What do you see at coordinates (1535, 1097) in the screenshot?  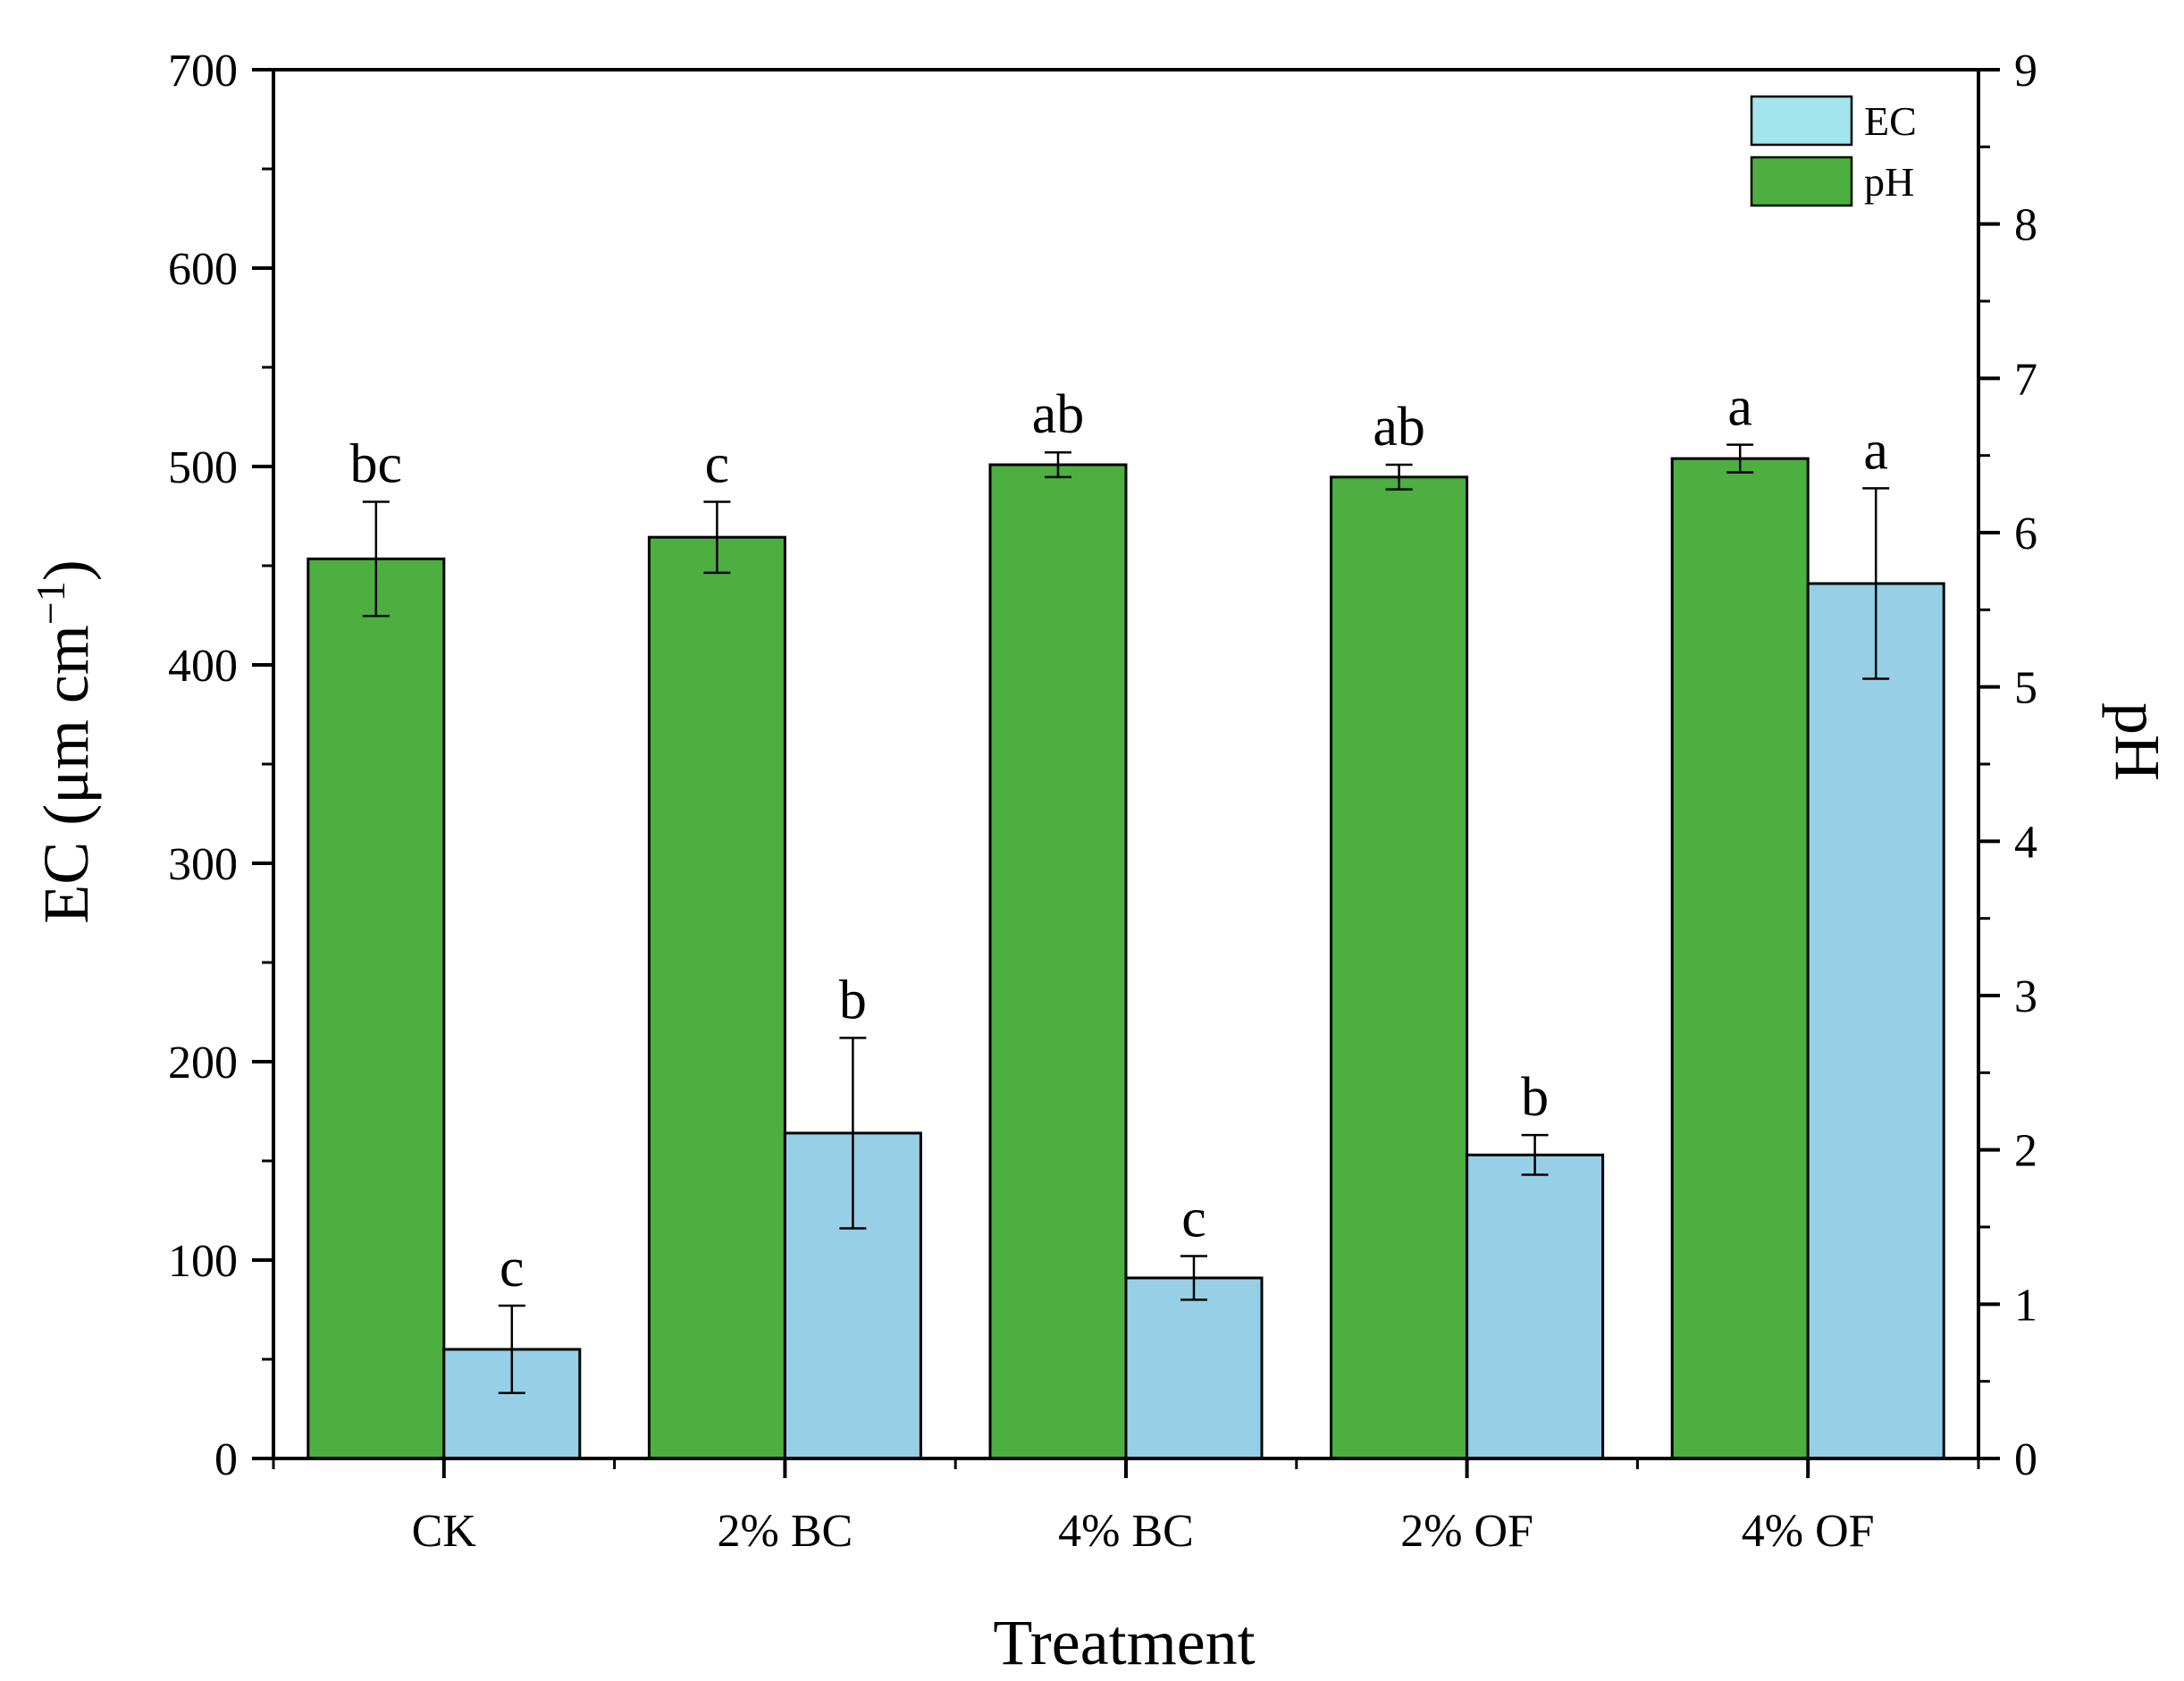 I see `sig-label-ec-3: b` at bounding box center [1535, 1097].